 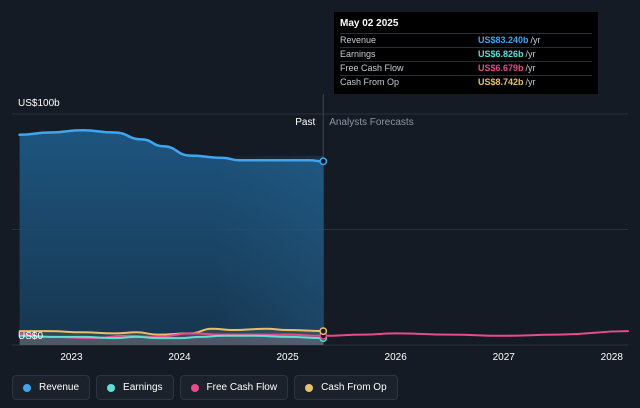 I want to click on x-tick-label: 2025, so click(x=287, y=357).